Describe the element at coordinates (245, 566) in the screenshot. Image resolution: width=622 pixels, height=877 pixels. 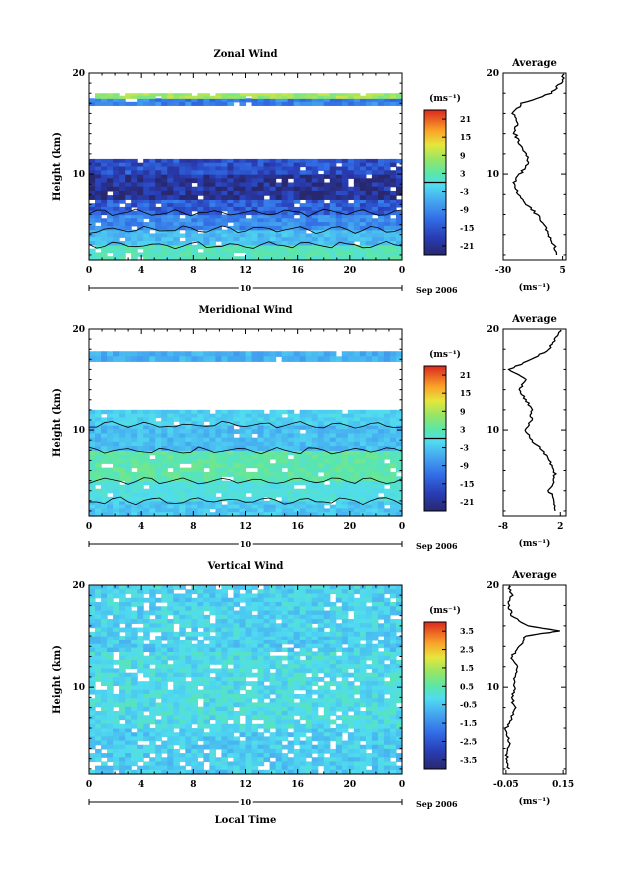
I see `panel-title: Vertical Wind` at that location.